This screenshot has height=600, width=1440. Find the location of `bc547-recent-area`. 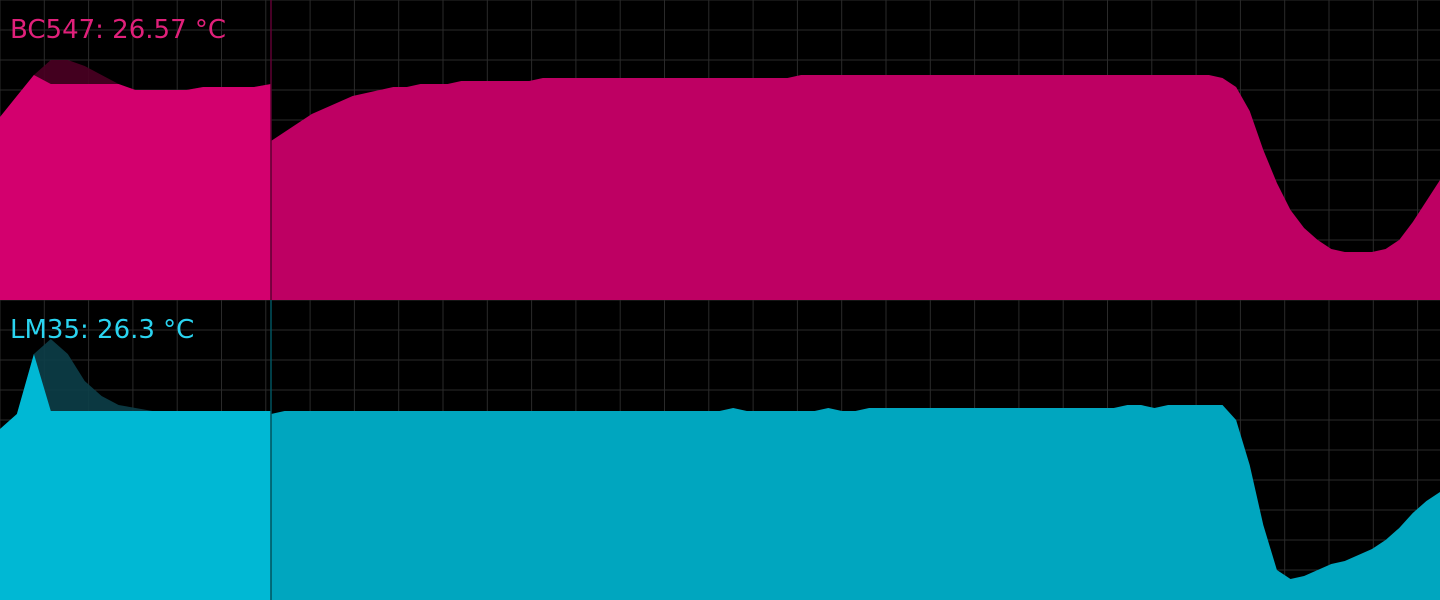

bc547-recent-area is located at coordinates (135, 187).